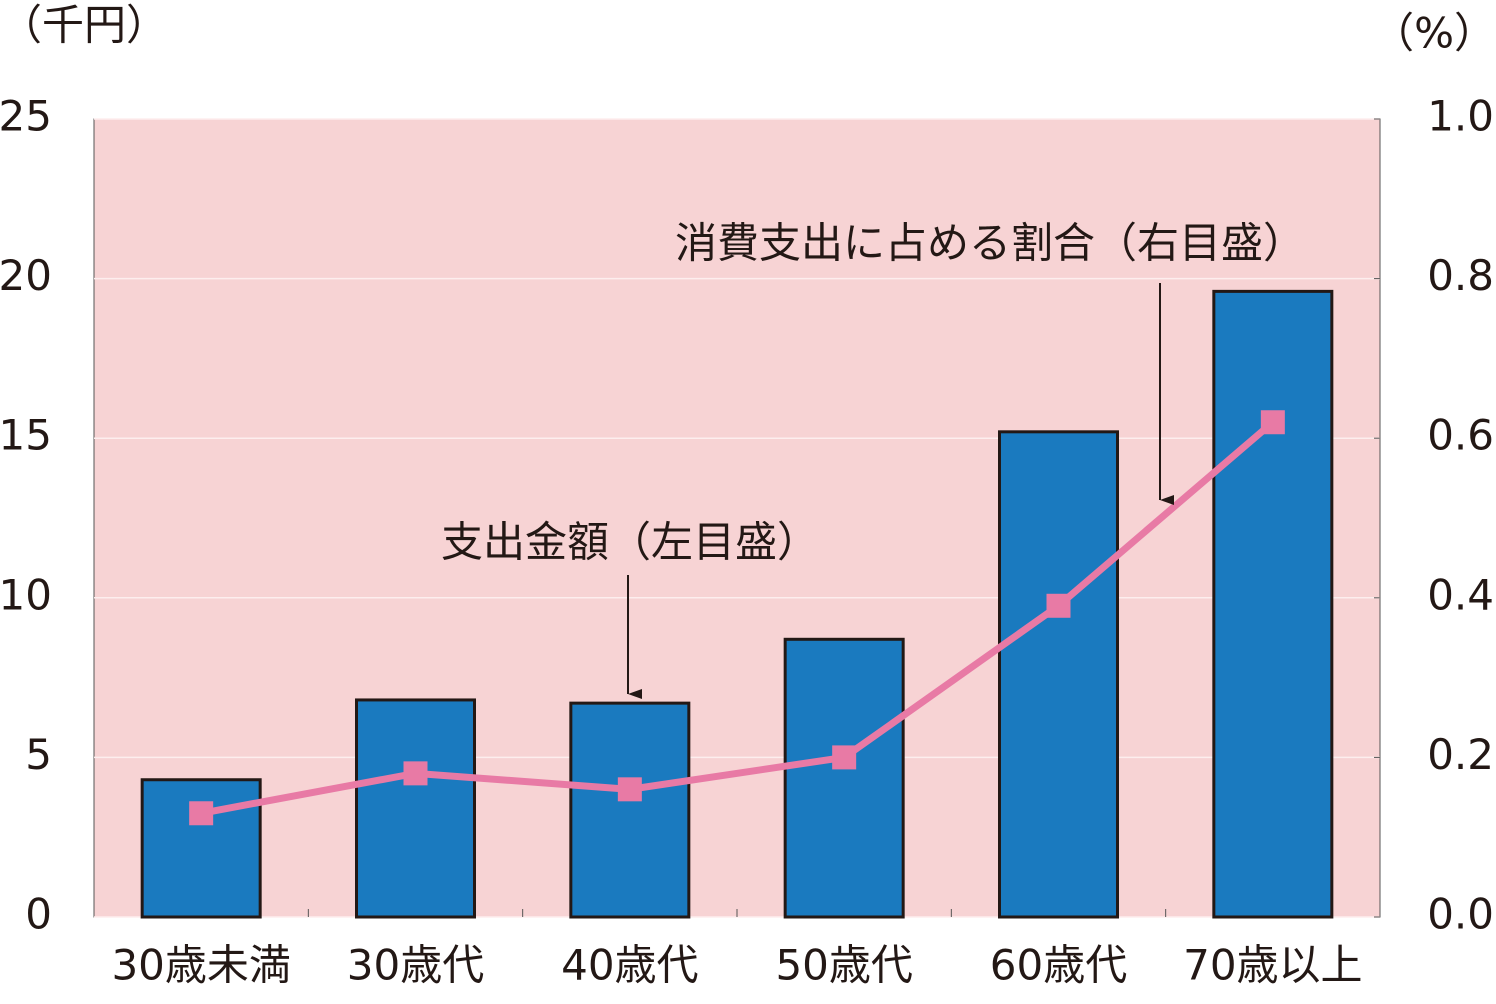 The width and height of the screenshot is (1496, 1004). I want to click on annotation: 支出金額（左目盛）, so click(630, 542).